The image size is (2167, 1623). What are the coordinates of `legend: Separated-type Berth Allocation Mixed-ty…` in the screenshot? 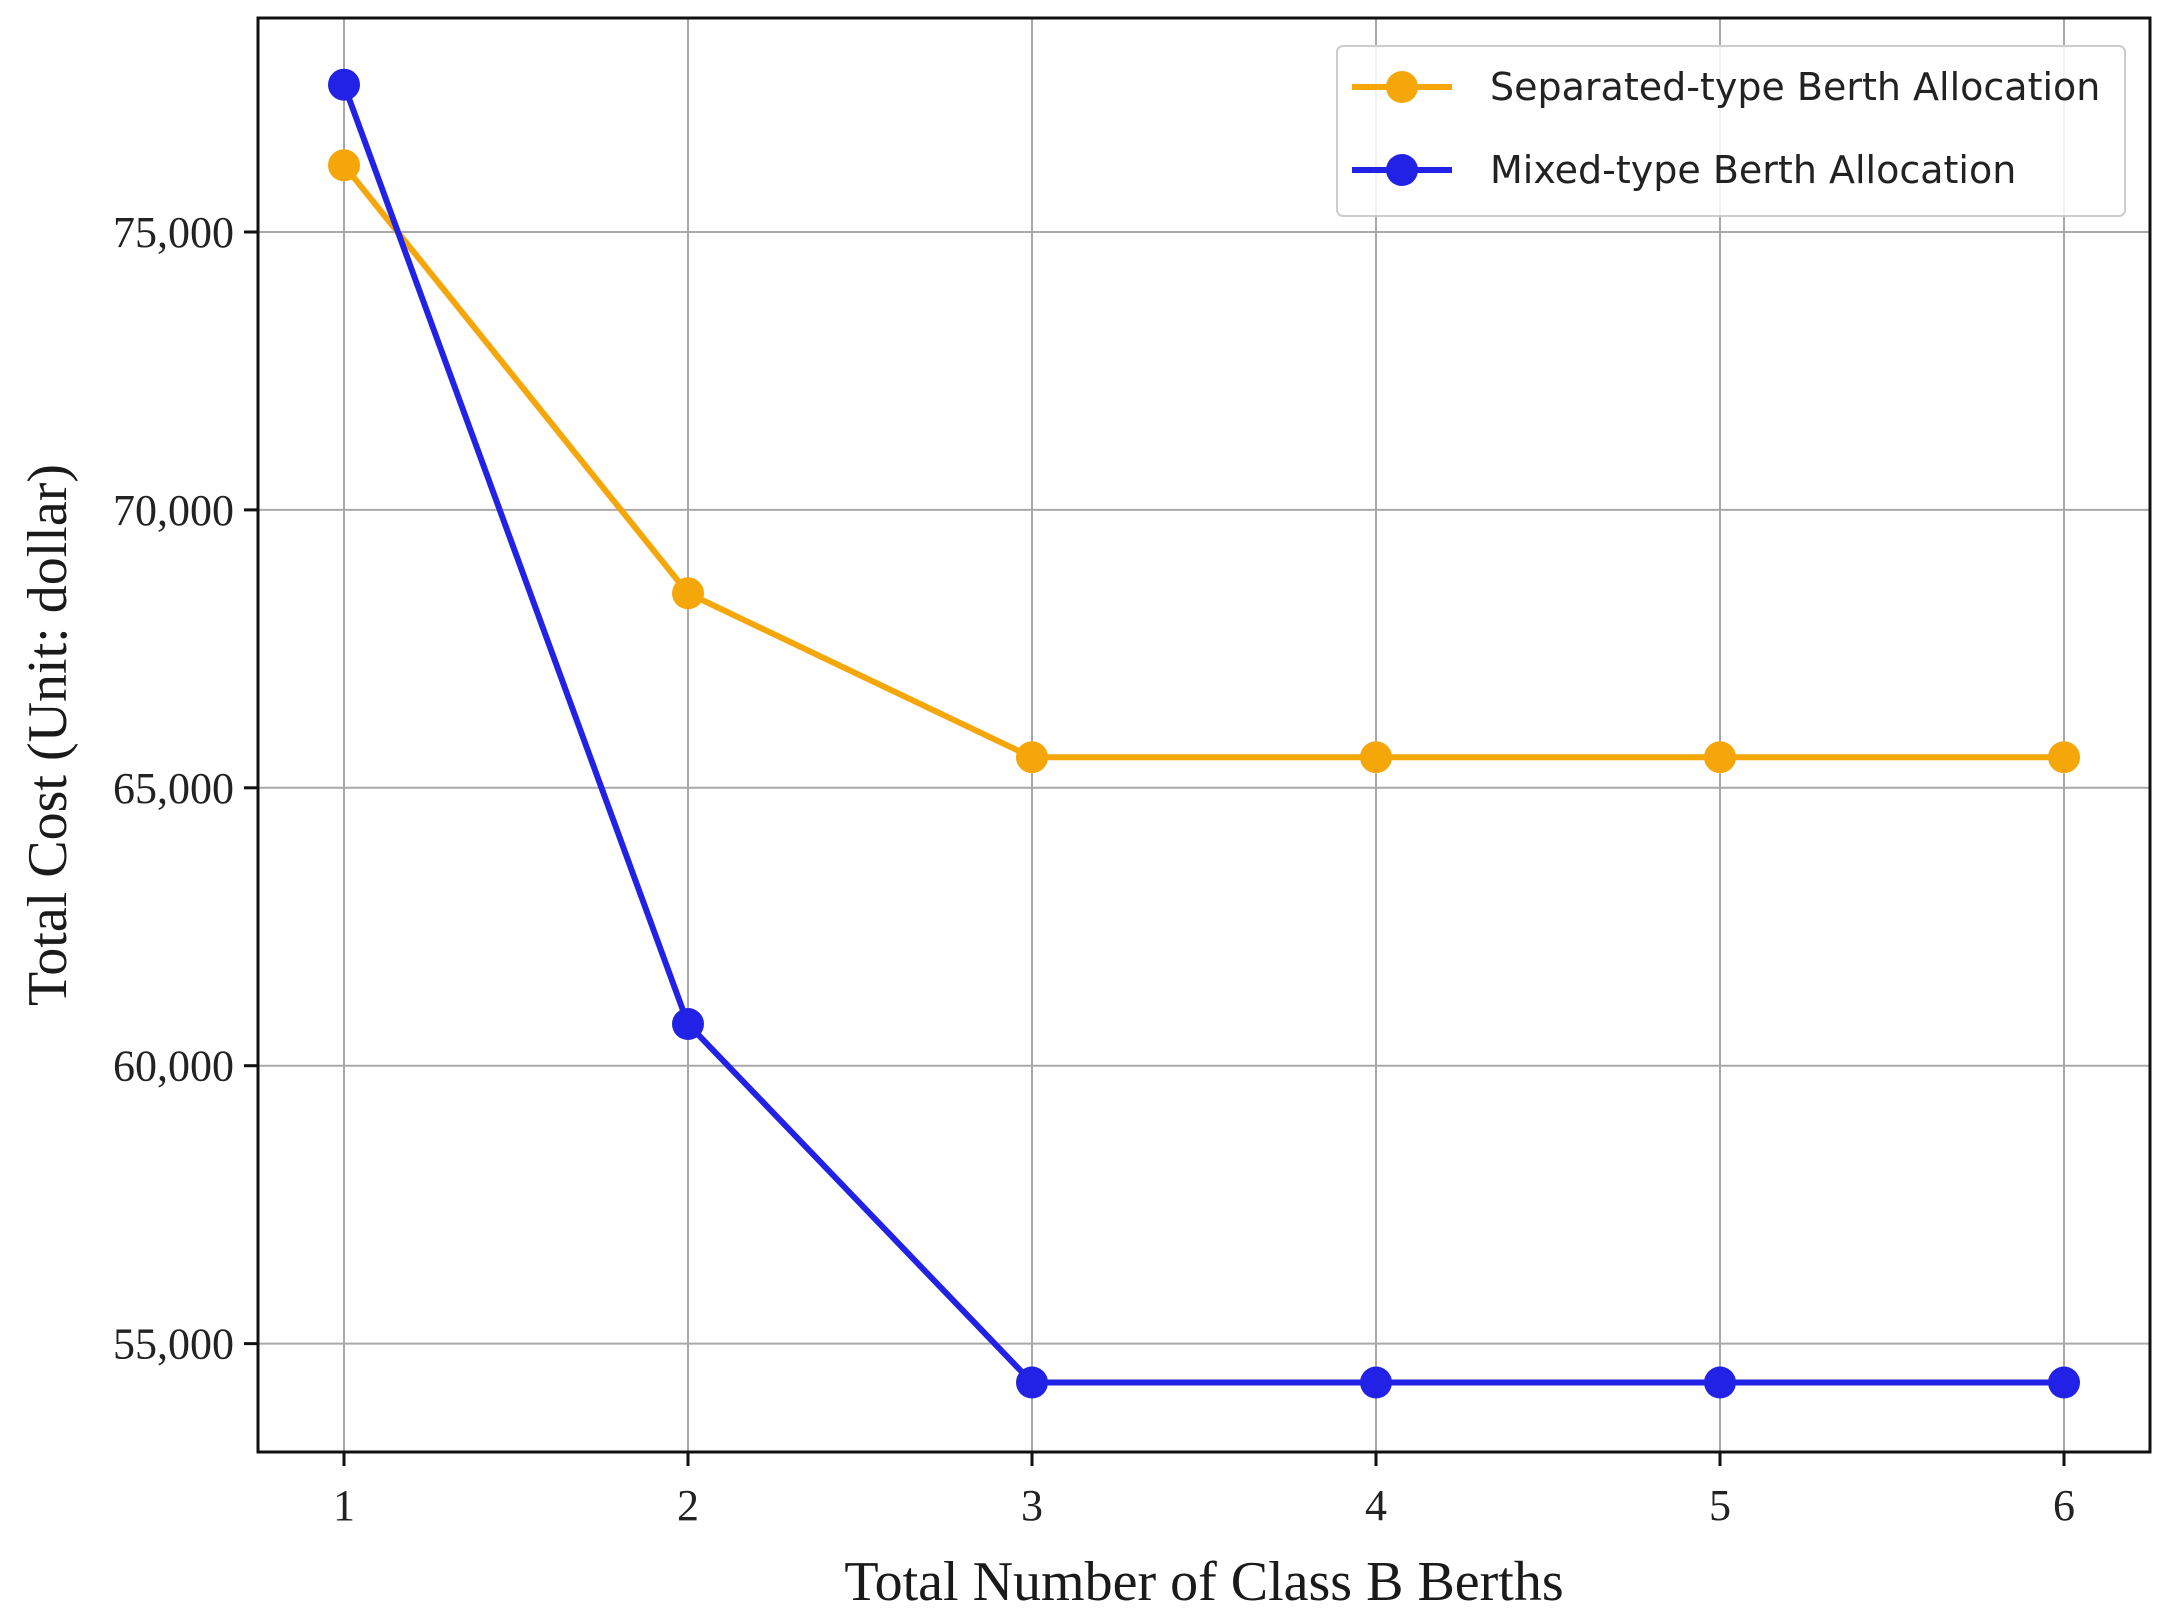 It's located at (1731, 131).